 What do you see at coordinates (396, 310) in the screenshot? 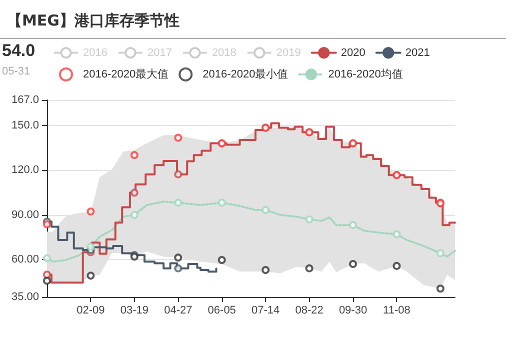
I see `x-tick-label: 11-08` at bounding box center [396, 310].